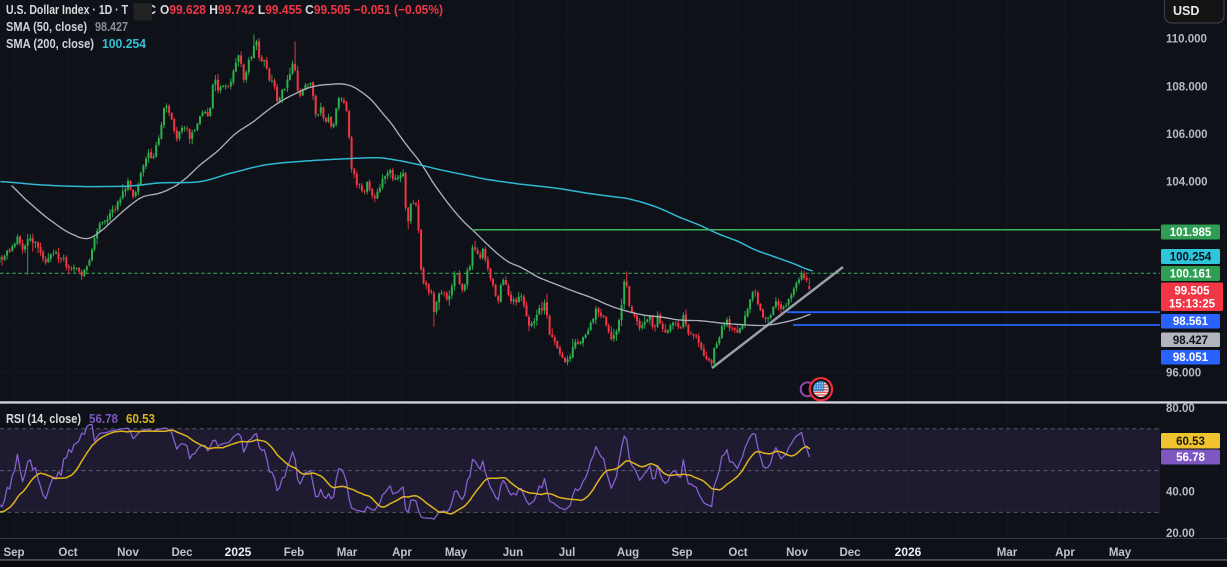 This screenshot has height=567, width=1227. What do you see at coordinates (67, 9) in the screenshot?
I see `svg-text: U.S. Dollar Index · 1D · T` at bounding box center [67, 9].